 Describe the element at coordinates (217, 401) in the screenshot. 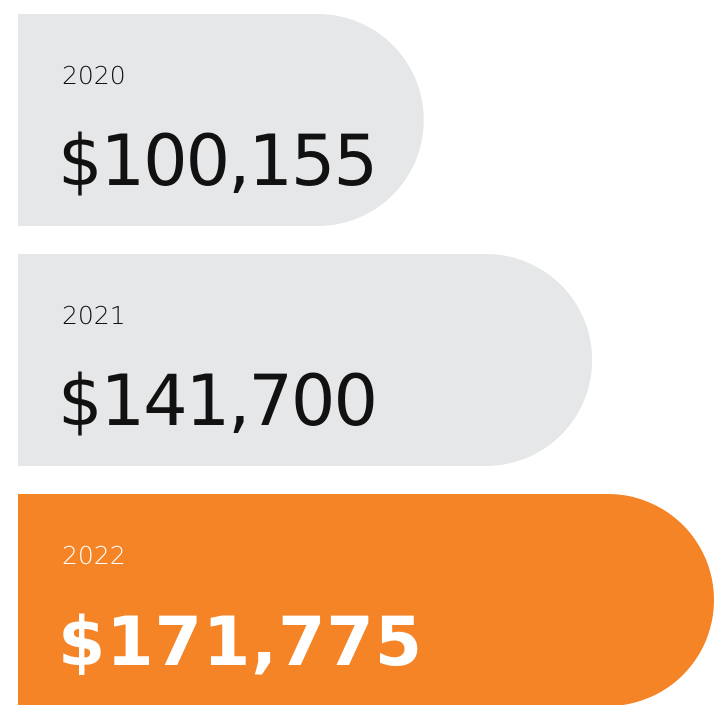

I see `value-label: $141,700` at that location.